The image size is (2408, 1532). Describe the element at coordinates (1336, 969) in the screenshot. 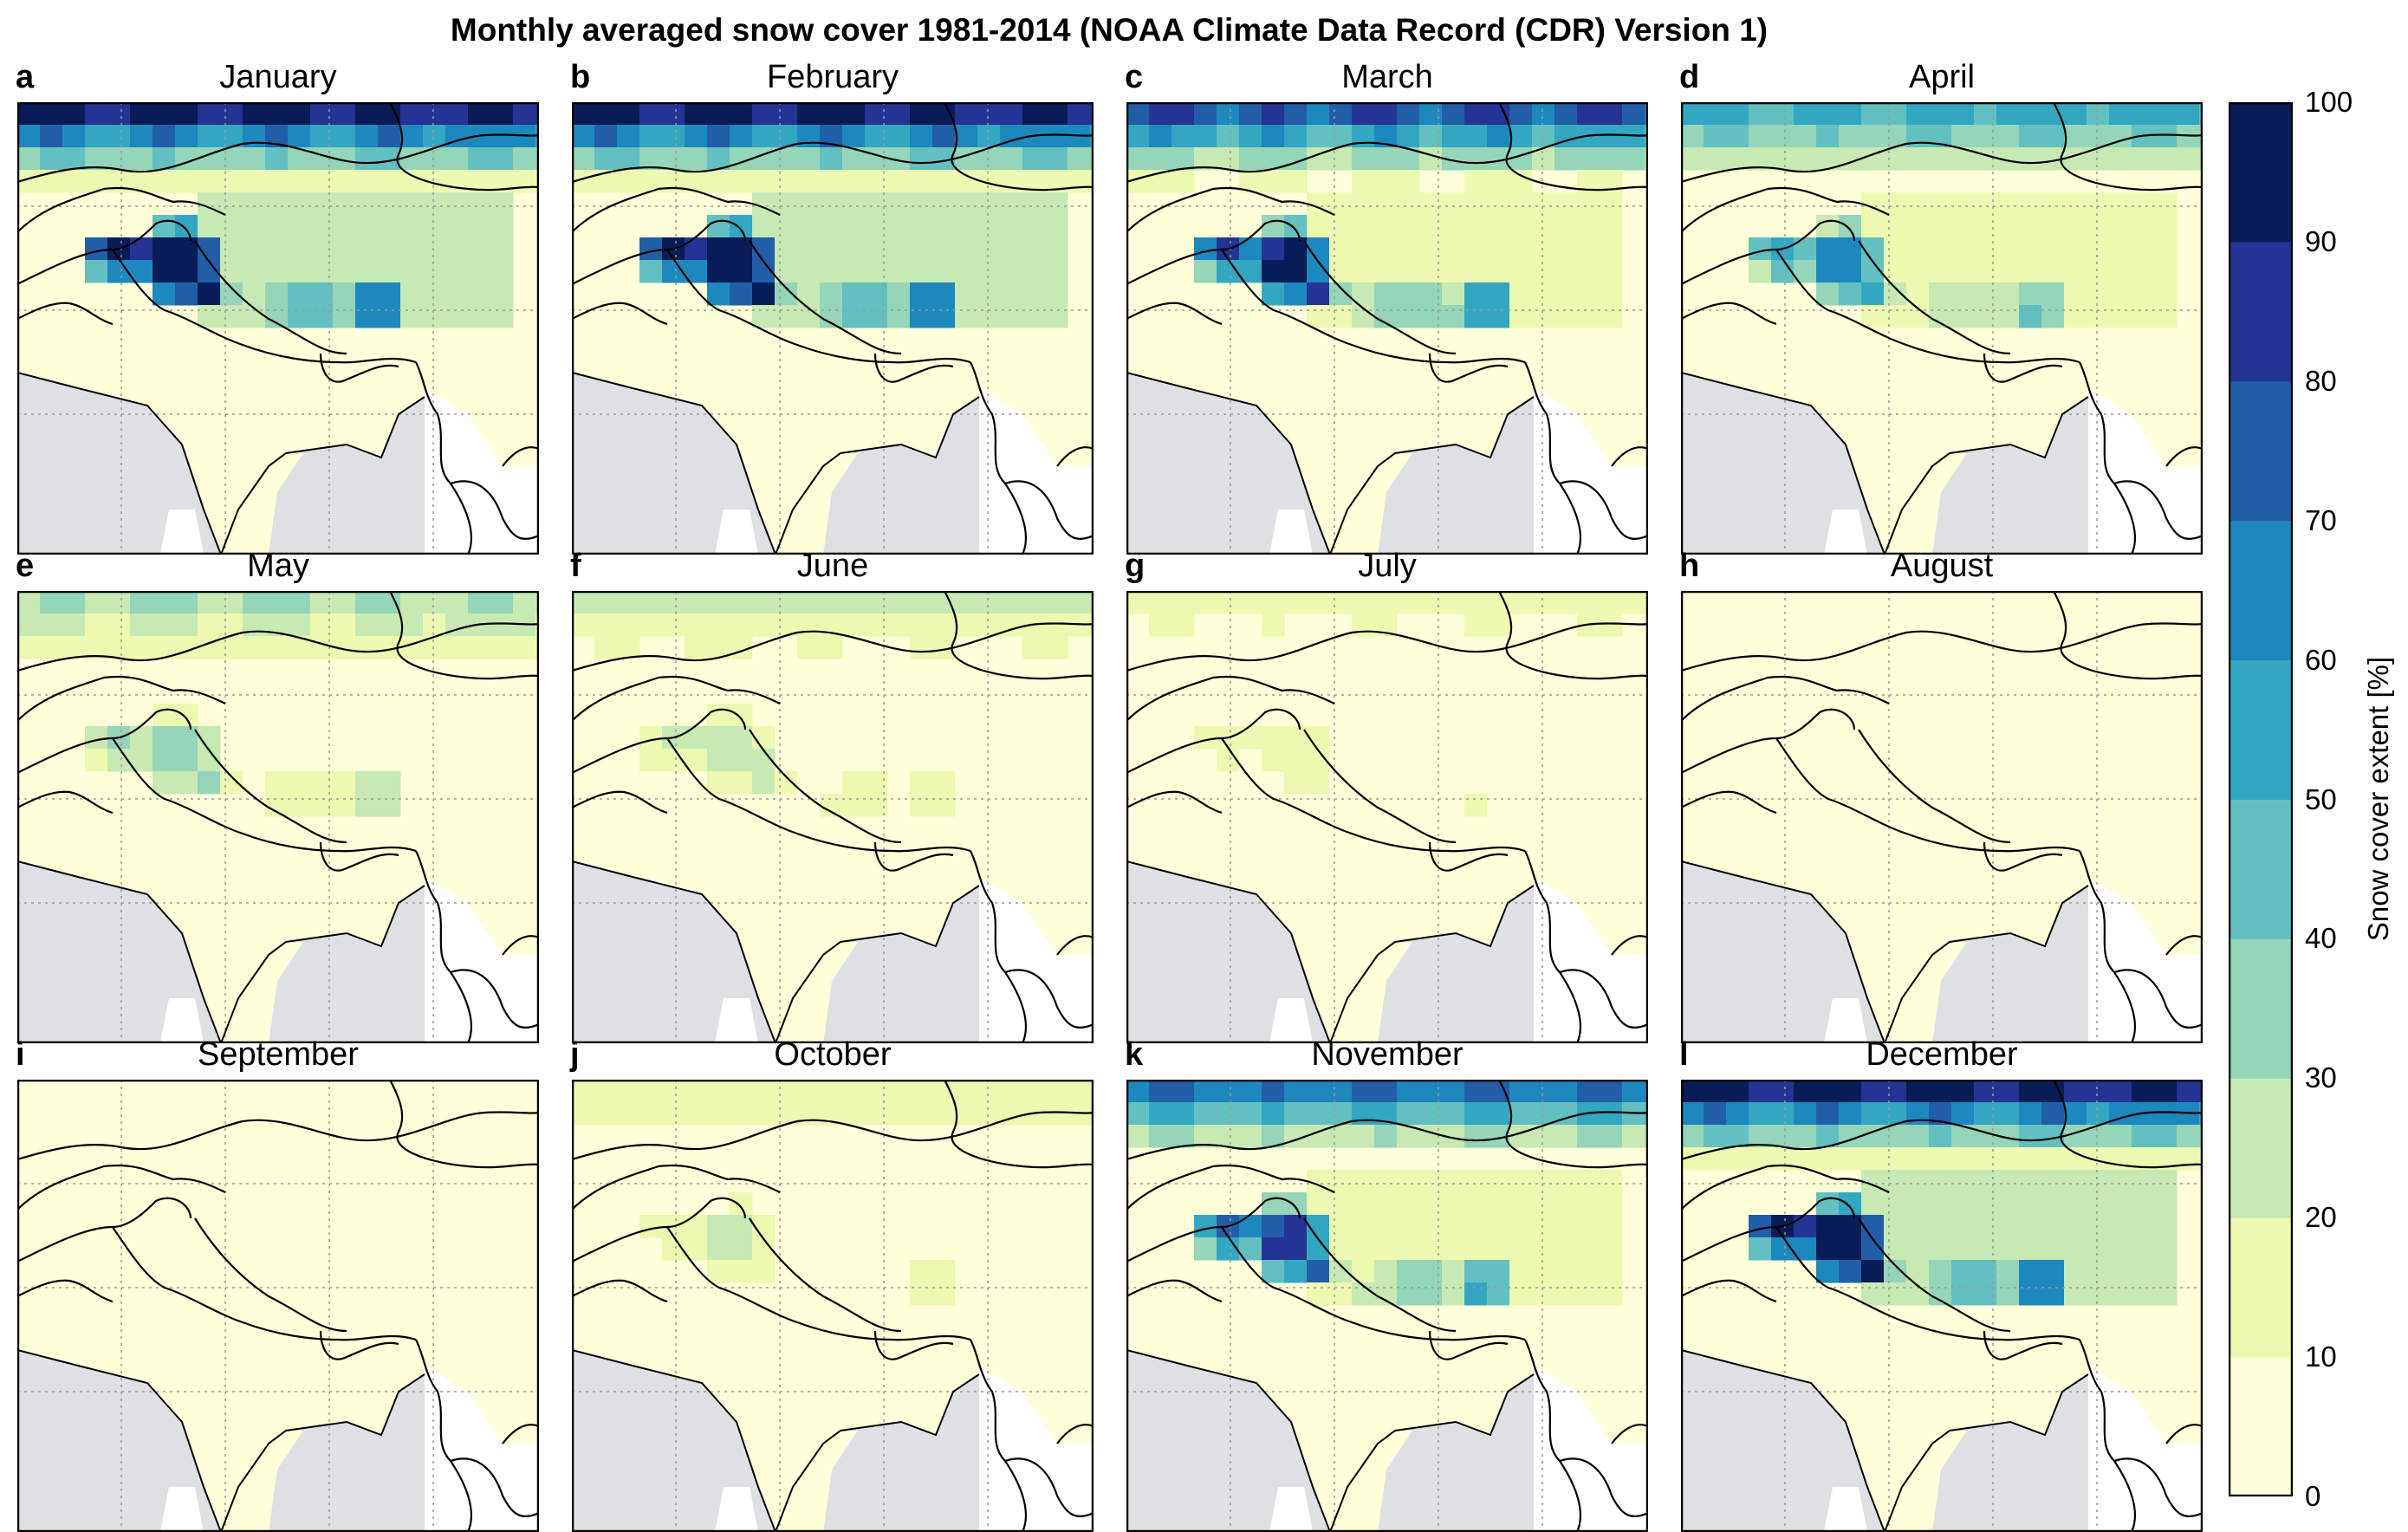

I see `land-peninsula` at that location.